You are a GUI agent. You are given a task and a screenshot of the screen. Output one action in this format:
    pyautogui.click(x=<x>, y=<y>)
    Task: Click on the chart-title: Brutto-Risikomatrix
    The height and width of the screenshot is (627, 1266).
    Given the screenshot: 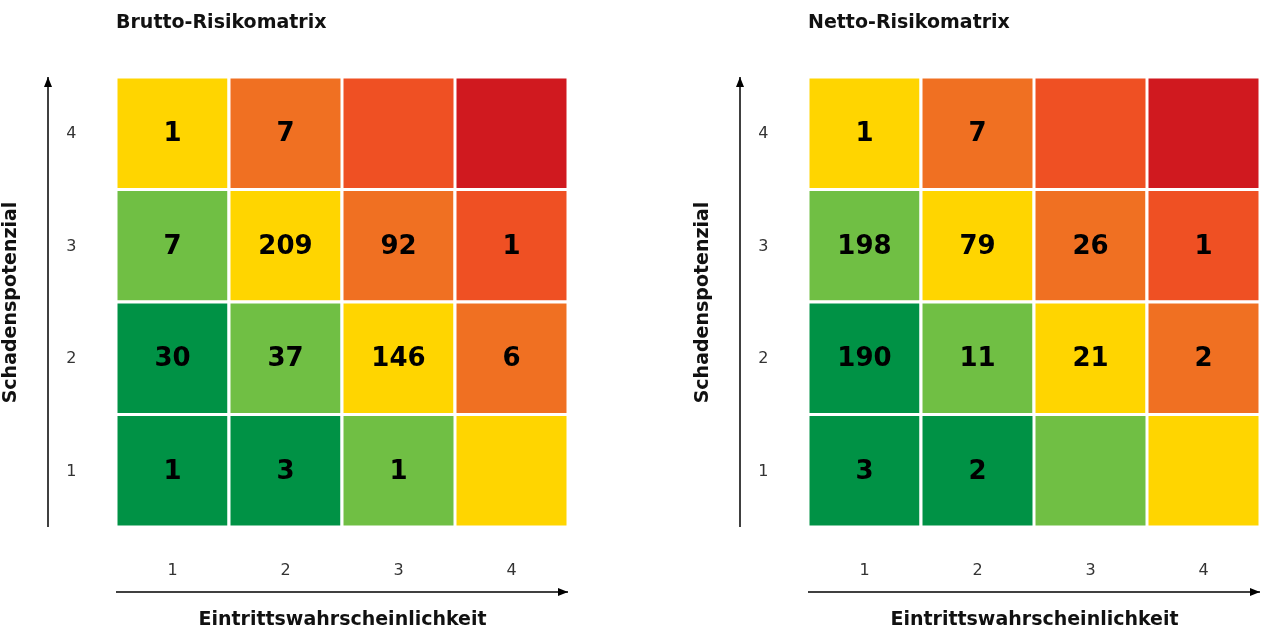 What is the action you would take?
    pyautogui.click(x=221, y=20)
    